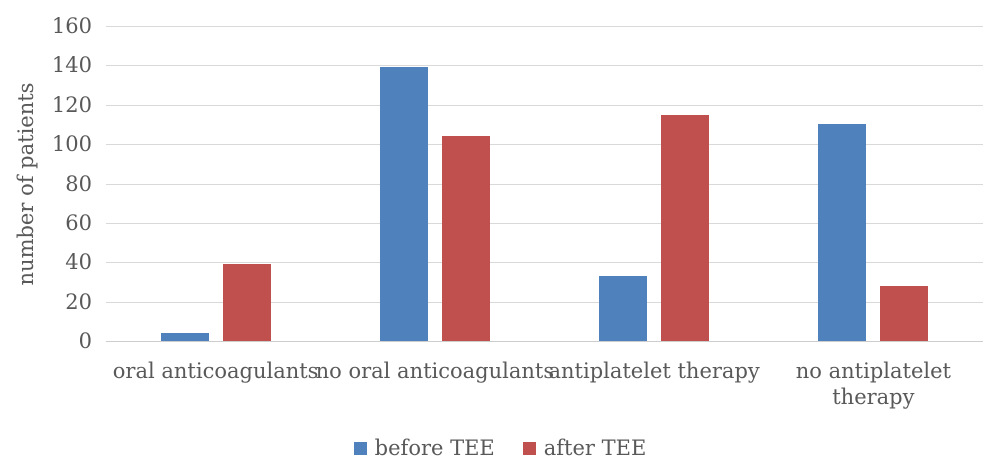 This screenshot has width=1000, height=468. I want to click on legend-label: after TEE, so click(595, 448).